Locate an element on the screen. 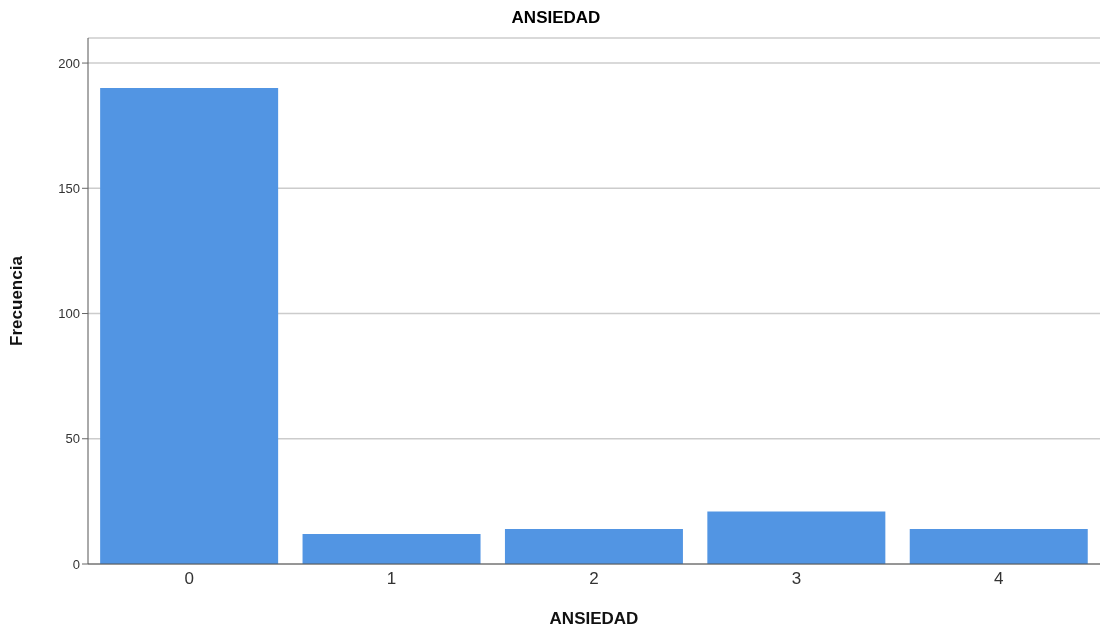  y-tick-label: 200 is located at coordinates (69, 63).